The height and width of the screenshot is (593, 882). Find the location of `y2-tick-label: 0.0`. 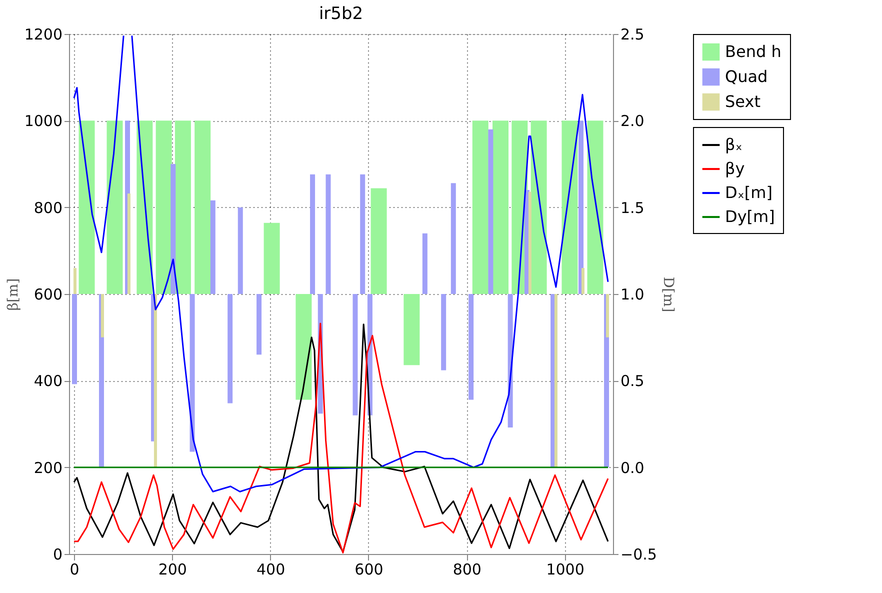

y2-tick-label: 0.0 is located at coordinates (632, 467).